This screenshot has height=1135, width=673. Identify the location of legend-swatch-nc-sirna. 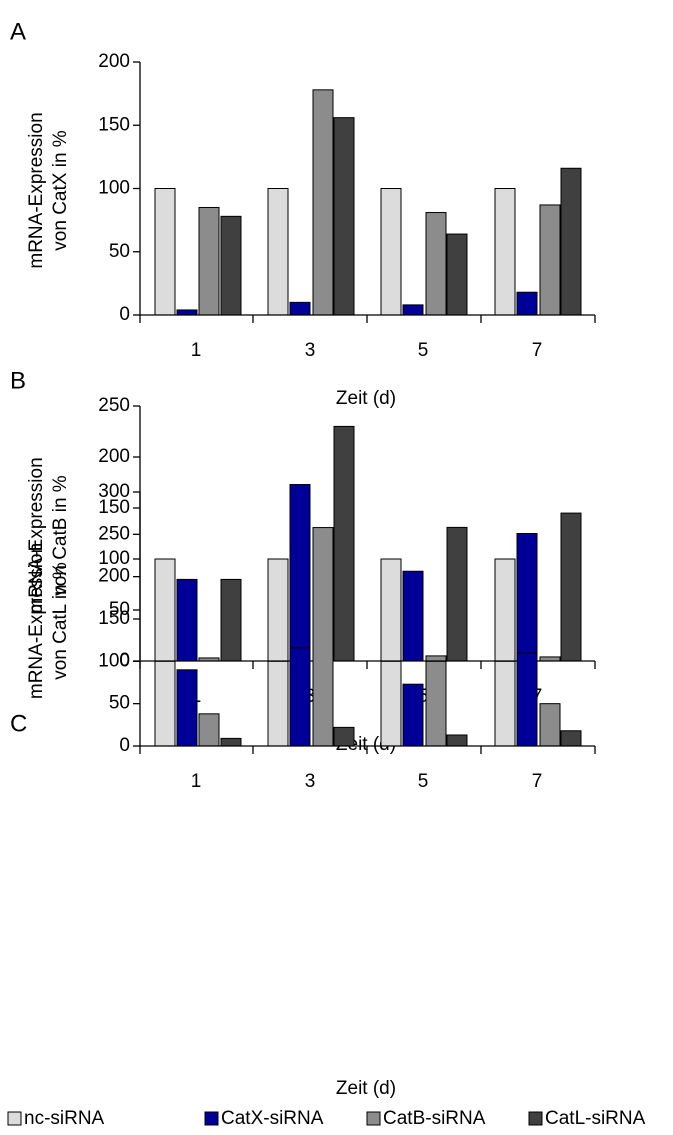
(14, 1118).